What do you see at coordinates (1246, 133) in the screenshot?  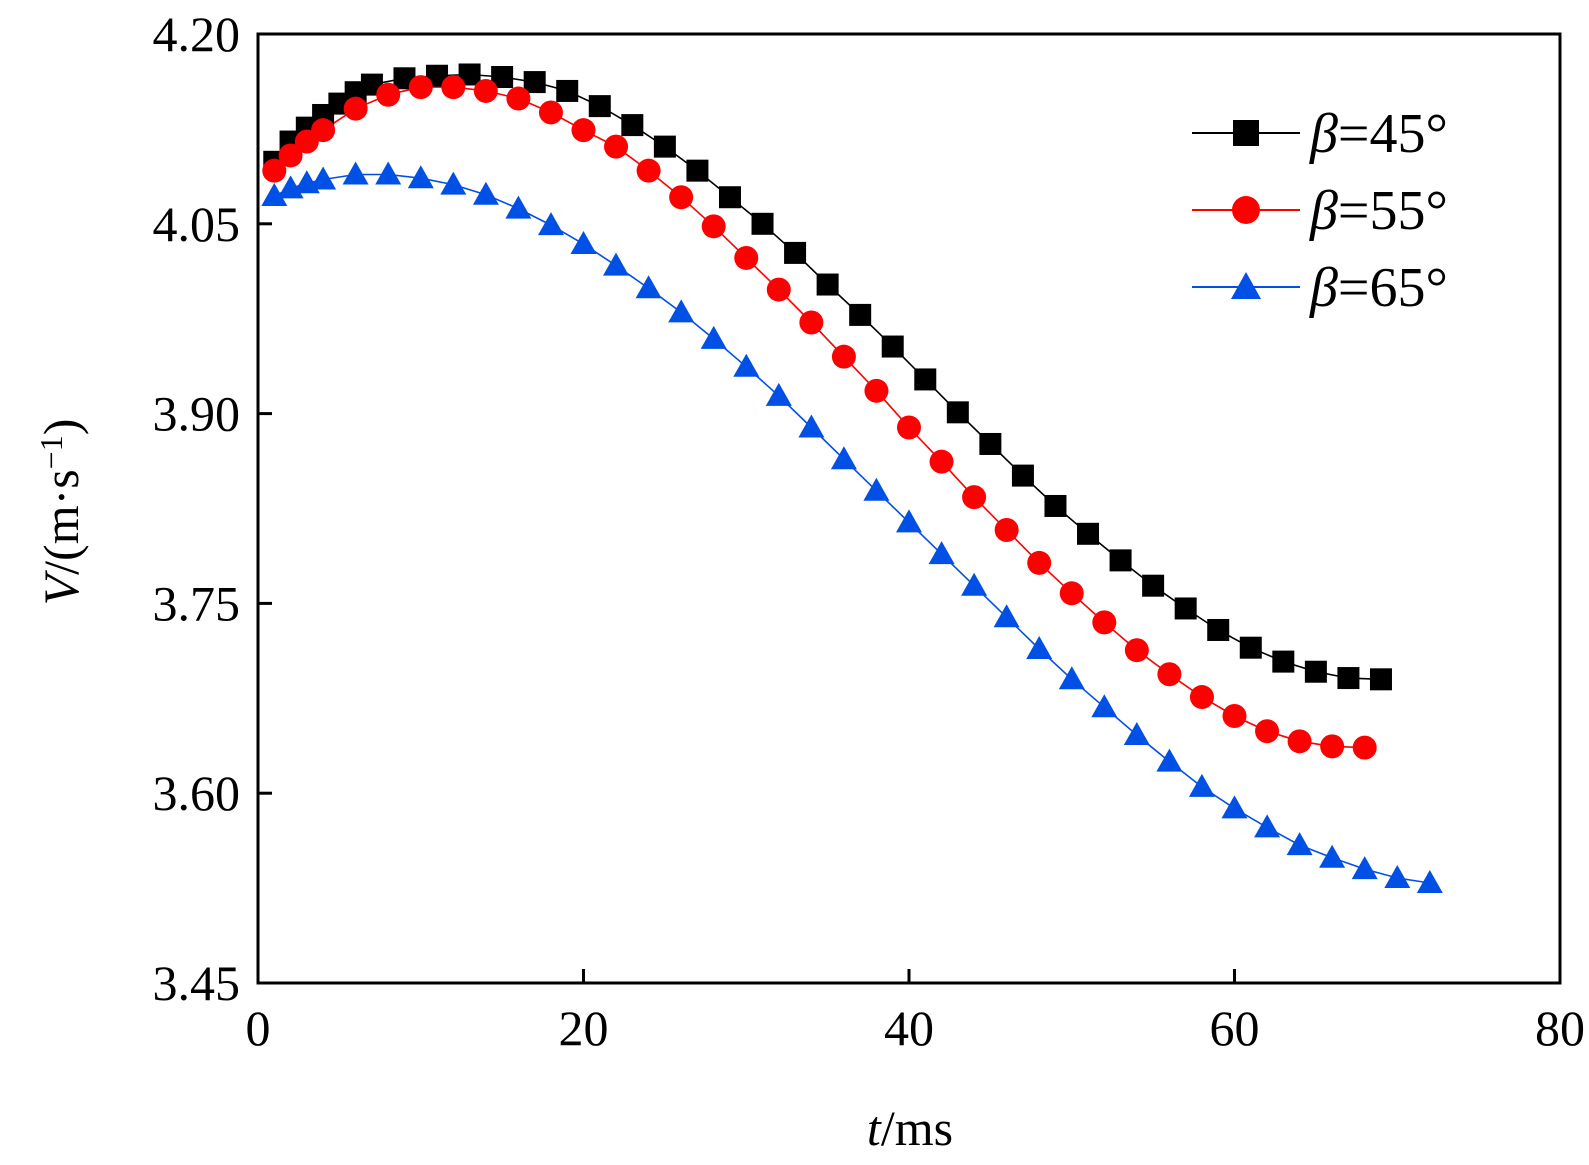 I see `legend-marker-square` at bounding box center [1246, 133].